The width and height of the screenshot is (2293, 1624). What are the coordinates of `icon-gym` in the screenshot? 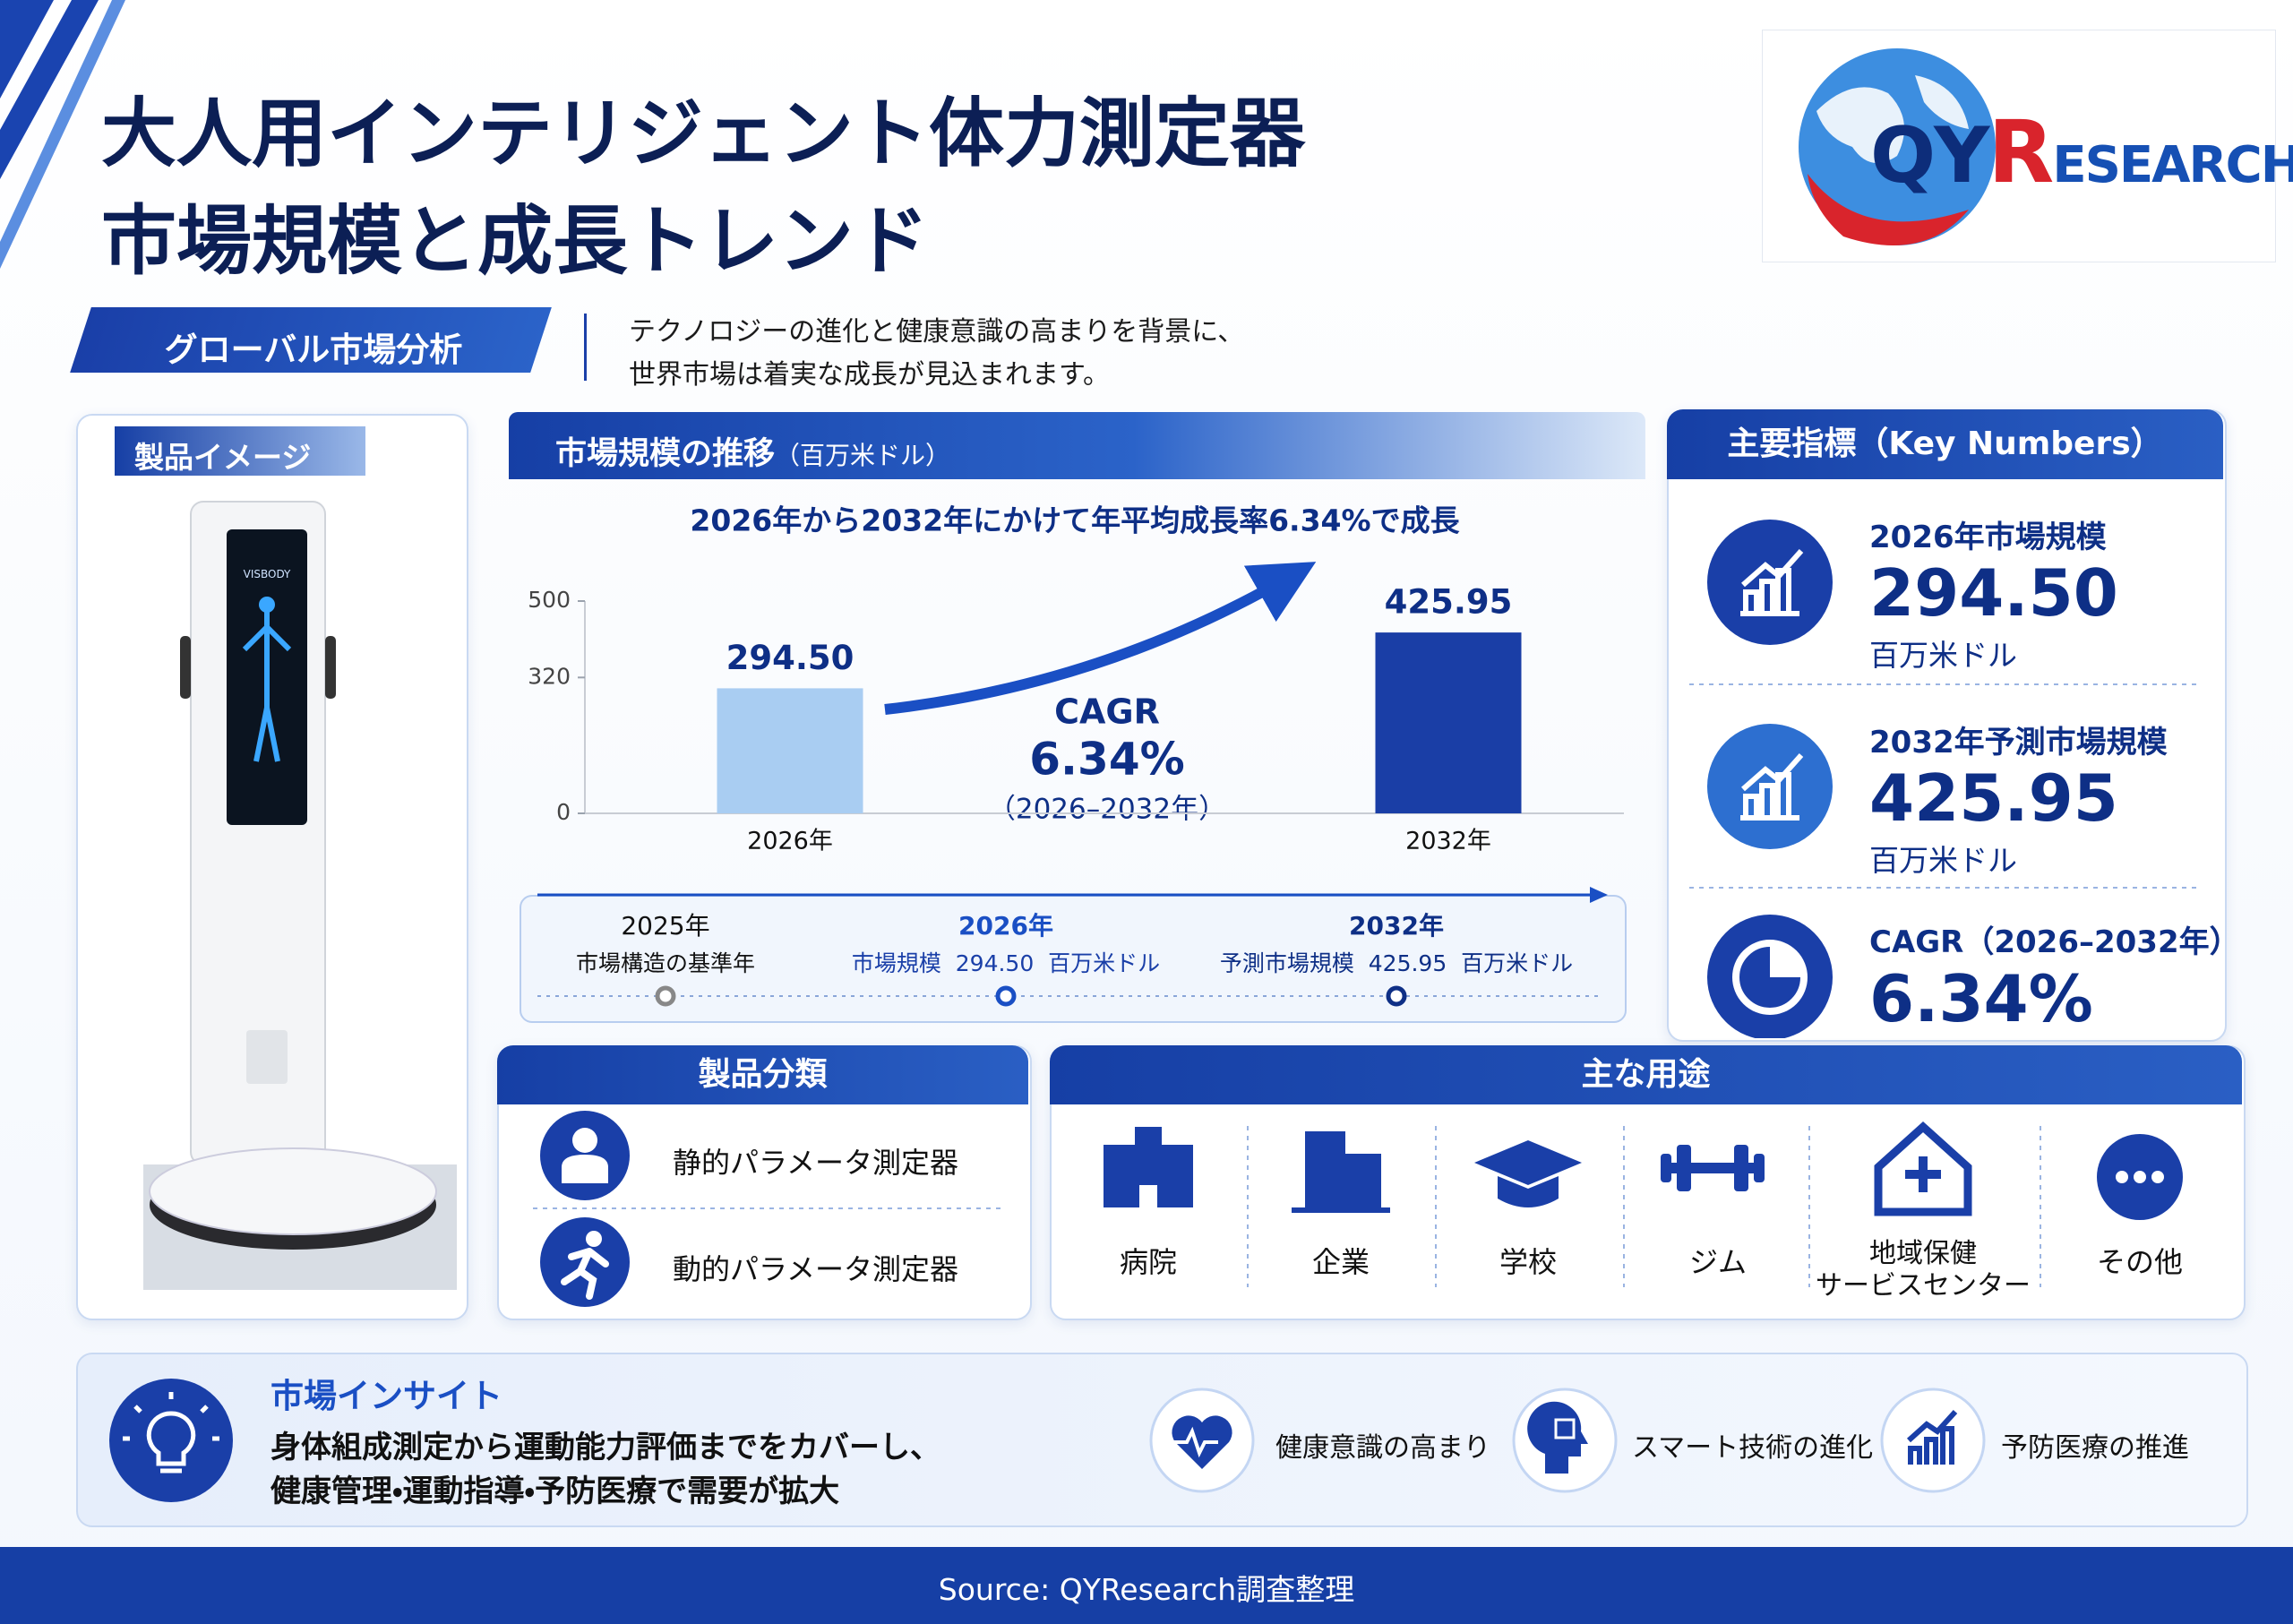 It's located at (1713, 1168).